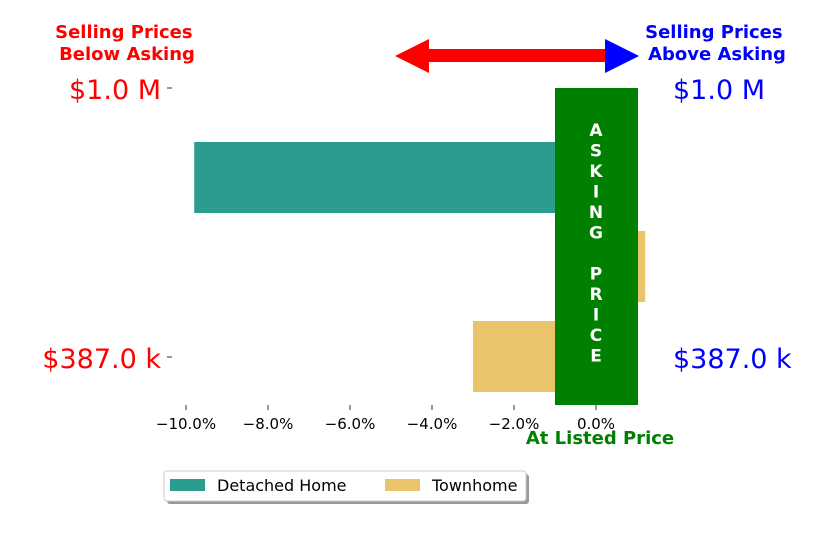  Describe the element at coordinates (596, 172) in the screenshot. I see `asking-price-letter: K` at that location.